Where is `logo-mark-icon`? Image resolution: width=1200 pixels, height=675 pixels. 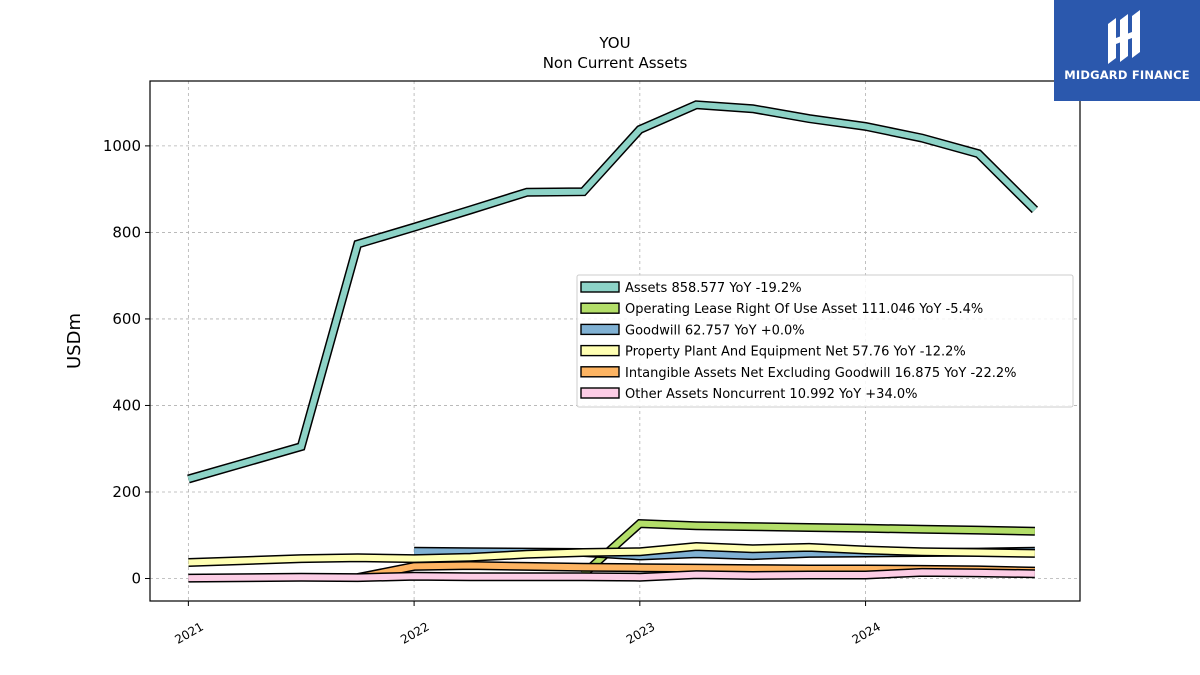 logo-mark-icon is located at coordinates (1124, 37).